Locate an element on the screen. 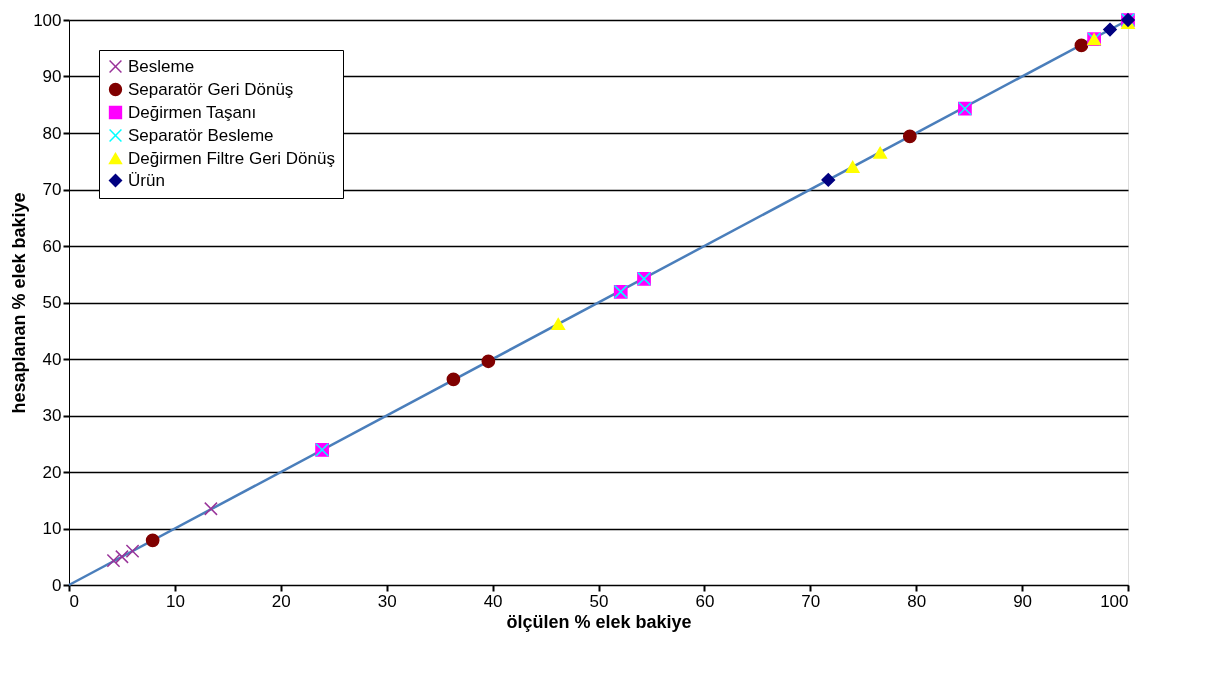 The width and height of the screenshot is (1207, 677). x-tick-label: 90 is located at coordinates (1023, 601).